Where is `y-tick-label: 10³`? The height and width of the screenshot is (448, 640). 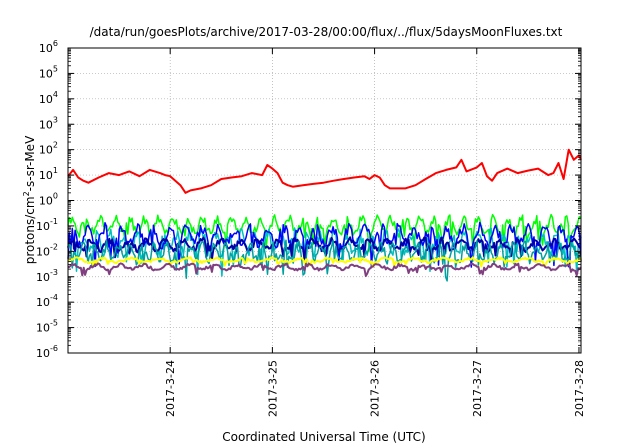 y-tick-label: 10³ is located at coordinates (48, 123).